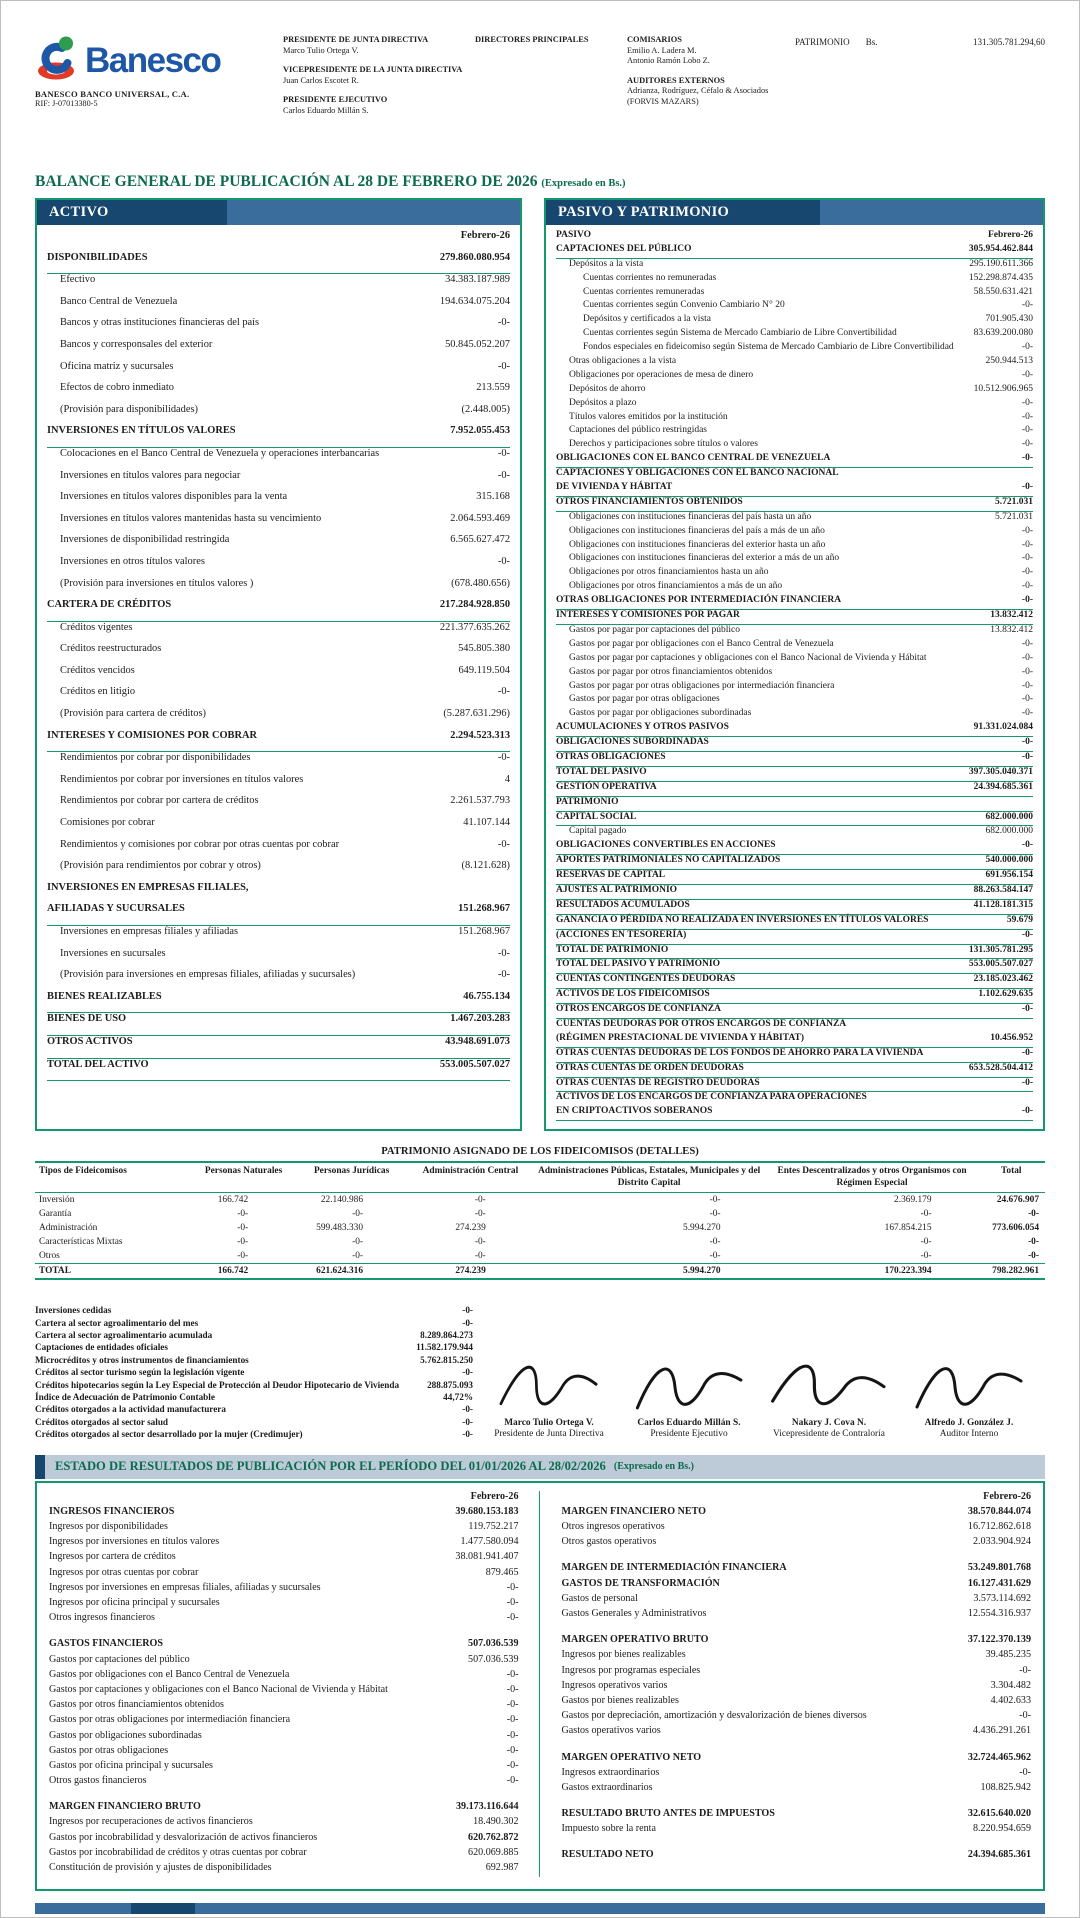  Describe the element at coordinates (794, 432) in the screenshot. I see `balance-row: Captaciones del público restringidas -0-` at that location.